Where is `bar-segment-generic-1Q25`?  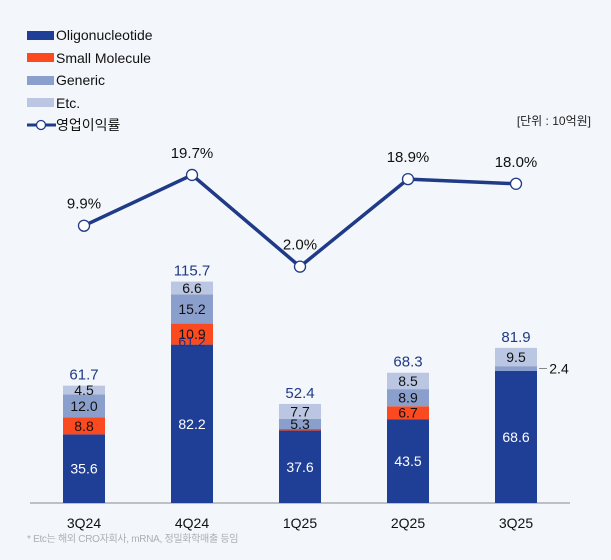
bar-segment-generic-1Q25 is located at coordinates (300, 424).